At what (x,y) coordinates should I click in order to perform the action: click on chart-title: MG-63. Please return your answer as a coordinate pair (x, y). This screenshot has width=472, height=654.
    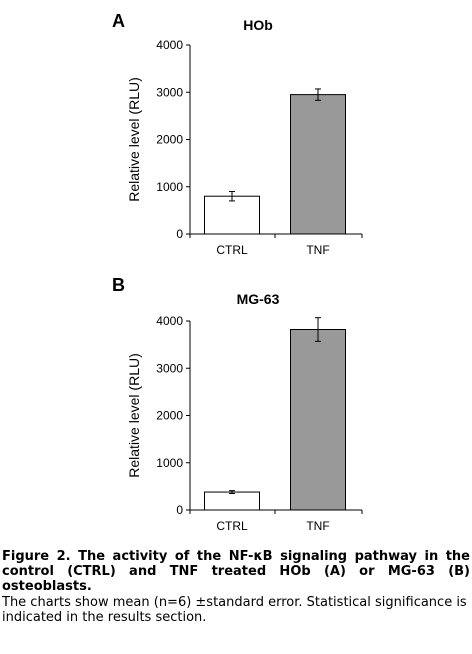
    Looking at the image, I should click on (258, 299).